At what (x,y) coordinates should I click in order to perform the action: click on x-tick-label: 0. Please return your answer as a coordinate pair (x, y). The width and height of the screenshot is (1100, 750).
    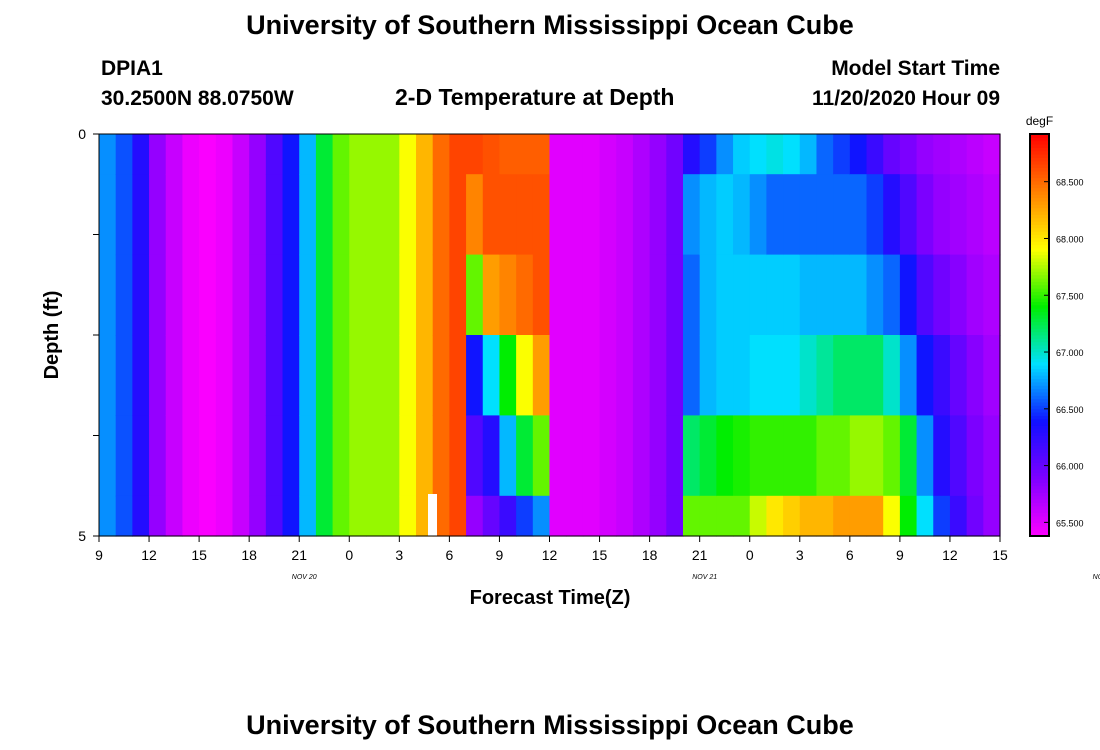
    Looking at the image, I should click on (750, 555).